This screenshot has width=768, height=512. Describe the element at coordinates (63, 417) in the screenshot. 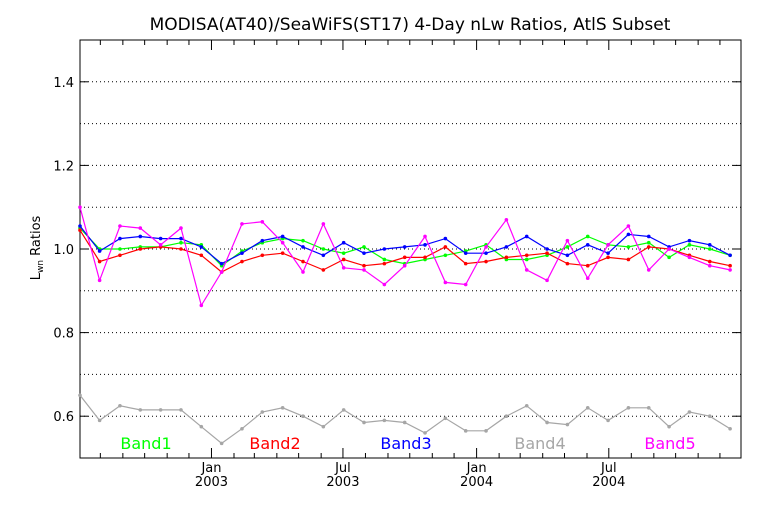

I see `y-tick-label: 0.6` at that location.